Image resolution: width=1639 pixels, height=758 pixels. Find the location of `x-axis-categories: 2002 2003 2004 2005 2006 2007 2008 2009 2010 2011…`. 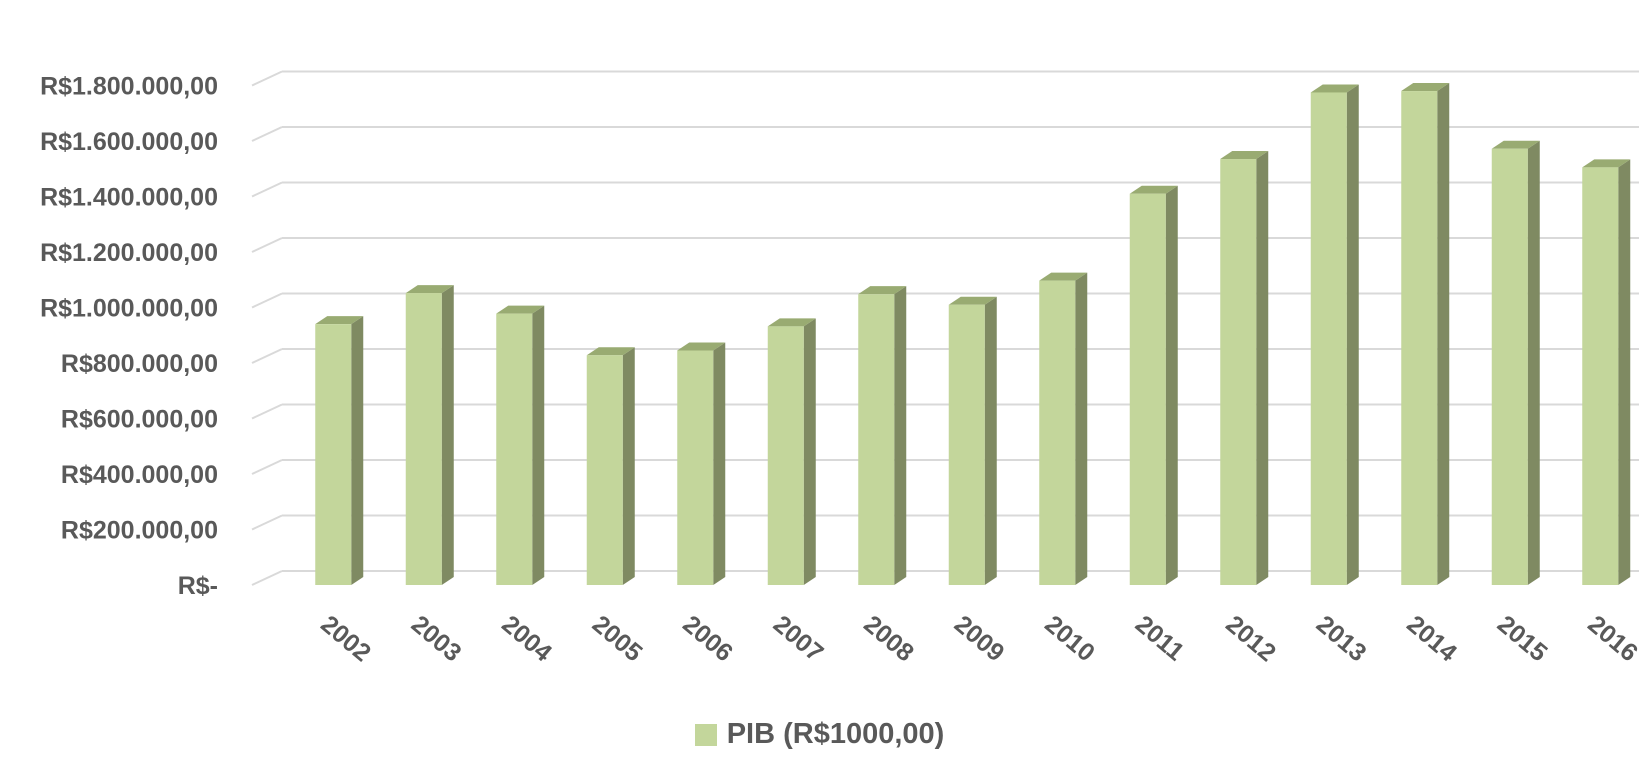

x-axis-categories: 2002 2003 2004 2005 2006 2007 2008 2009 2010 2011… is located at coordinates (977, 638).